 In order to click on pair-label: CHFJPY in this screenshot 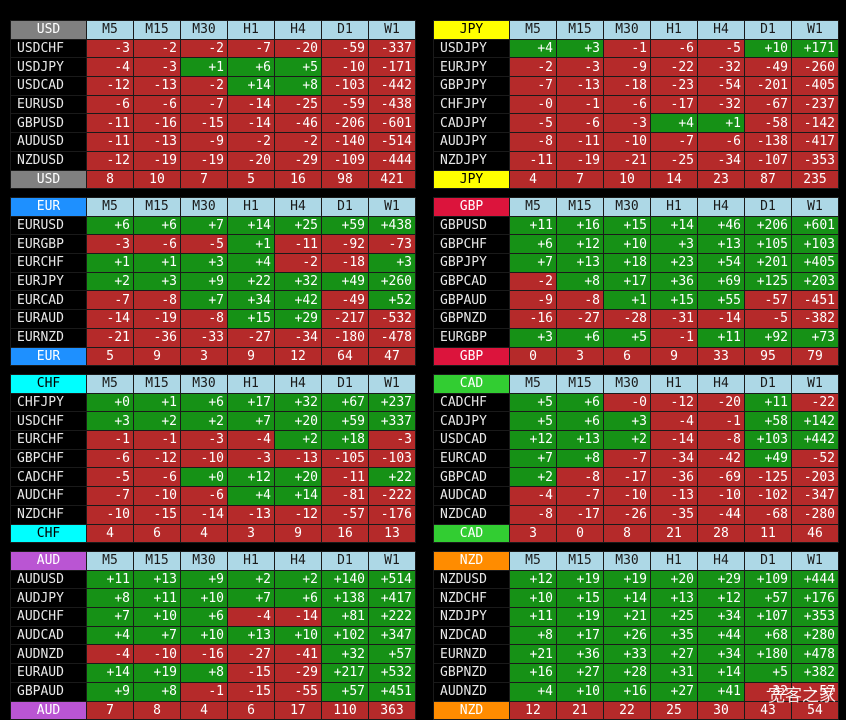, I will do `click(48, 402)`.